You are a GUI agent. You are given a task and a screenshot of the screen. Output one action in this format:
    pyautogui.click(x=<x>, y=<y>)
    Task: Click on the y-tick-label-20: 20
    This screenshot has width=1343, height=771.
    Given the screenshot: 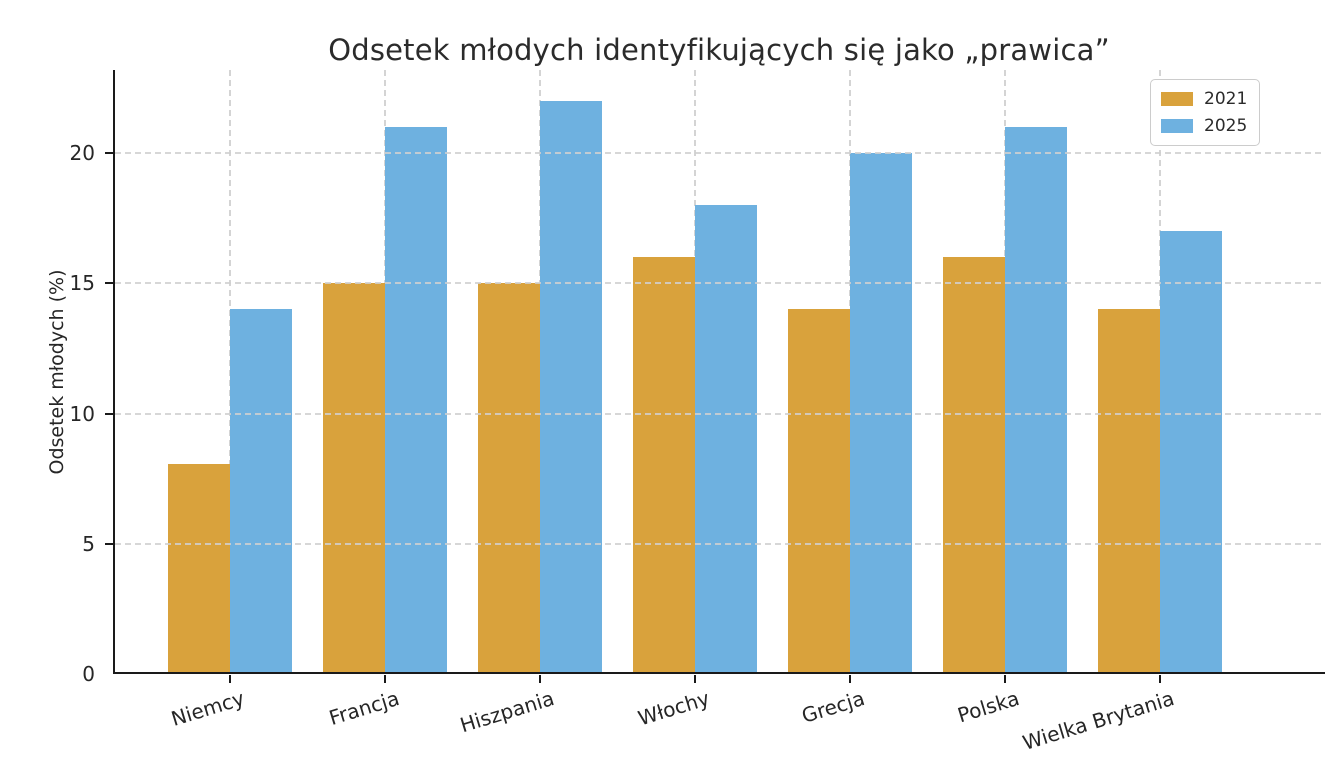 What is the action you would take?
    pyautogui.click(x=82, y=153)
    